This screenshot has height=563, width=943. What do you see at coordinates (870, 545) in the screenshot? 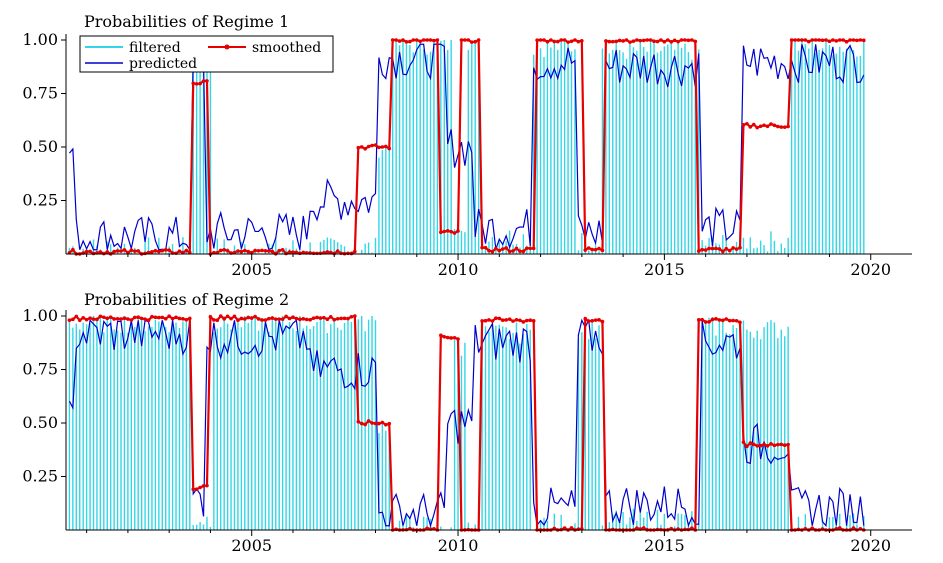
I see `x-tick-label: 2020` at bounding box center [870, 545].